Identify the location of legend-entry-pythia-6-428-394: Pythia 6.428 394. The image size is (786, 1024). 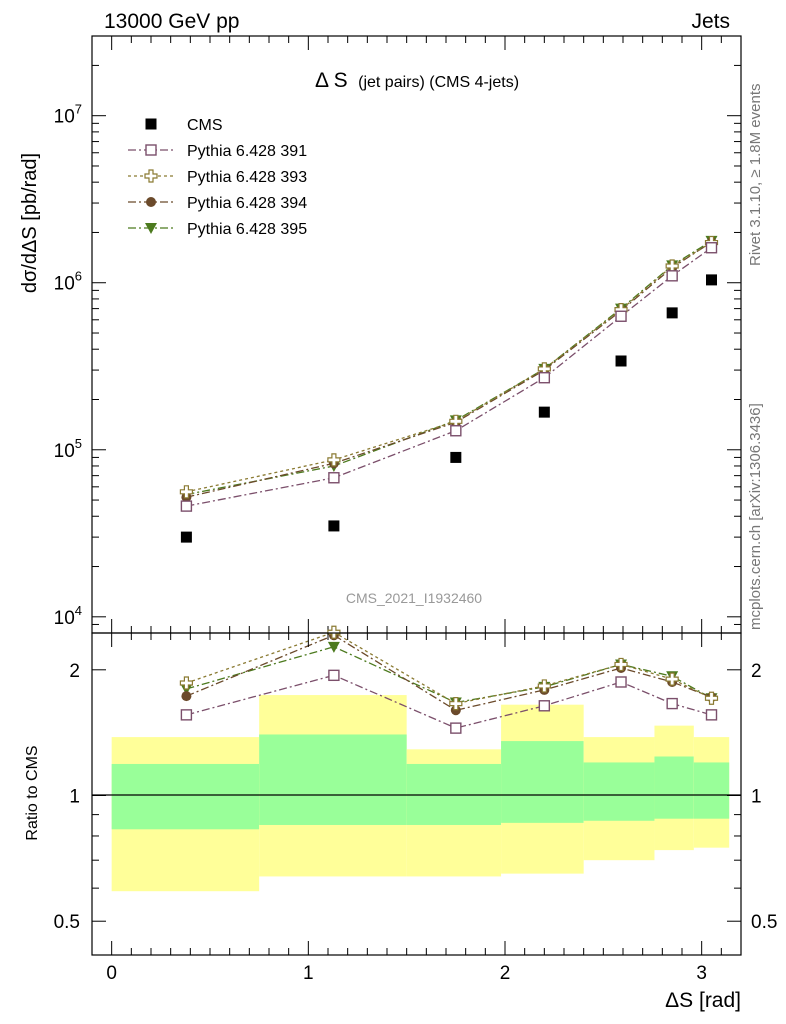
(217, 203).